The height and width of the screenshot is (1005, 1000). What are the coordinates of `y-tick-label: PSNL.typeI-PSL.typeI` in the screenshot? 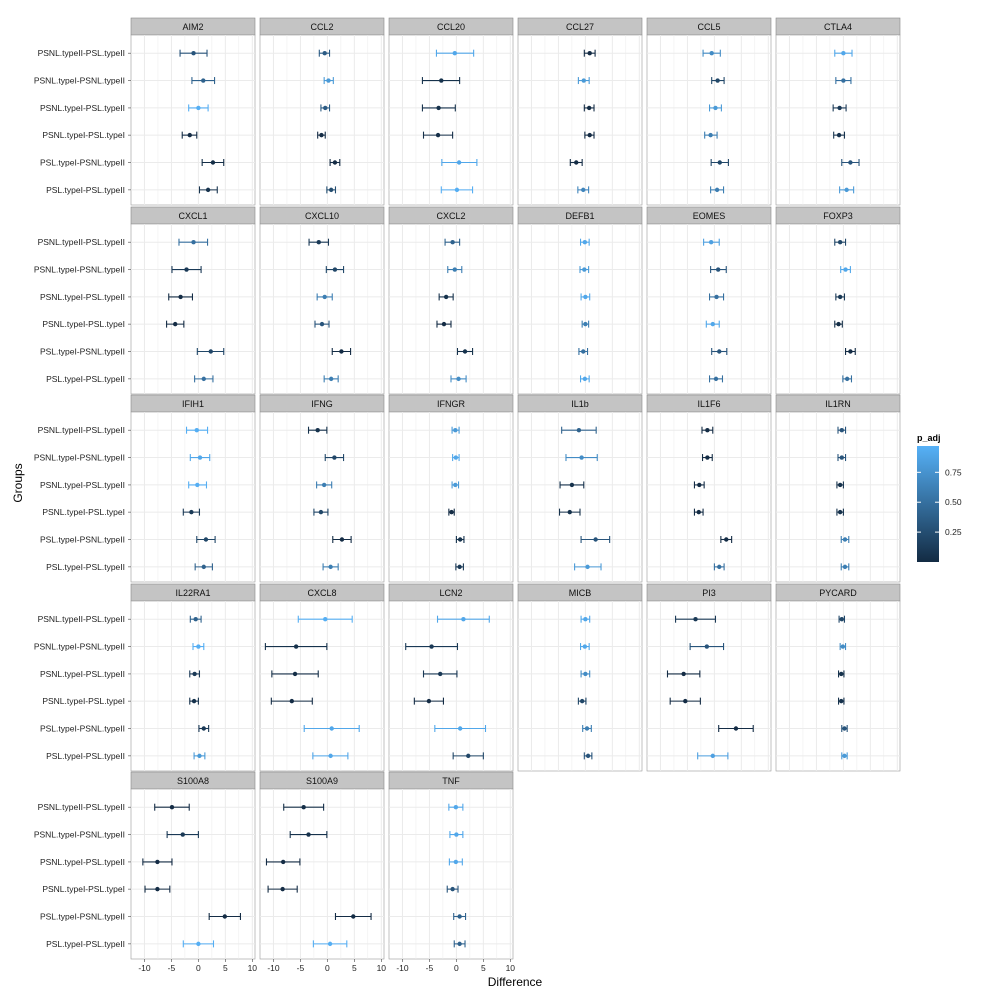 It's located at (83, 889).